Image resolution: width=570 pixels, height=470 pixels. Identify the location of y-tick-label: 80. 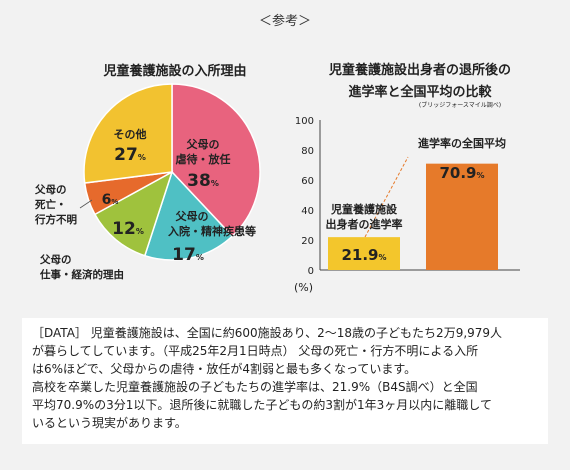
(307, 151).